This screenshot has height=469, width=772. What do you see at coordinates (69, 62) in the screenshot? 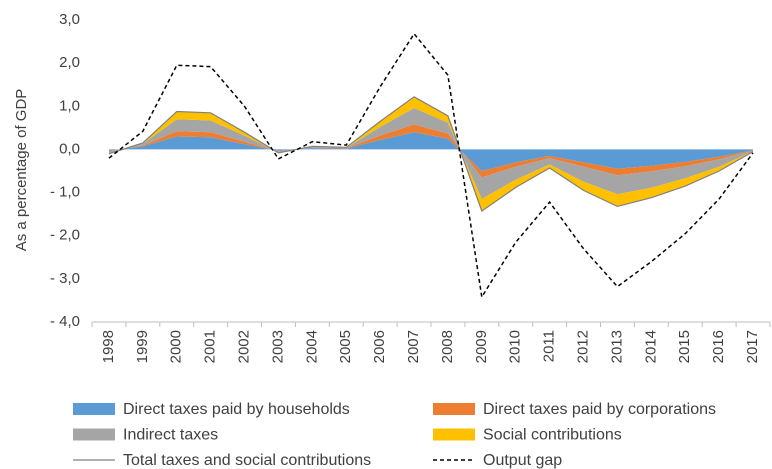
I see `y-tick-label: 2,0` at bounding box center [69, 62].